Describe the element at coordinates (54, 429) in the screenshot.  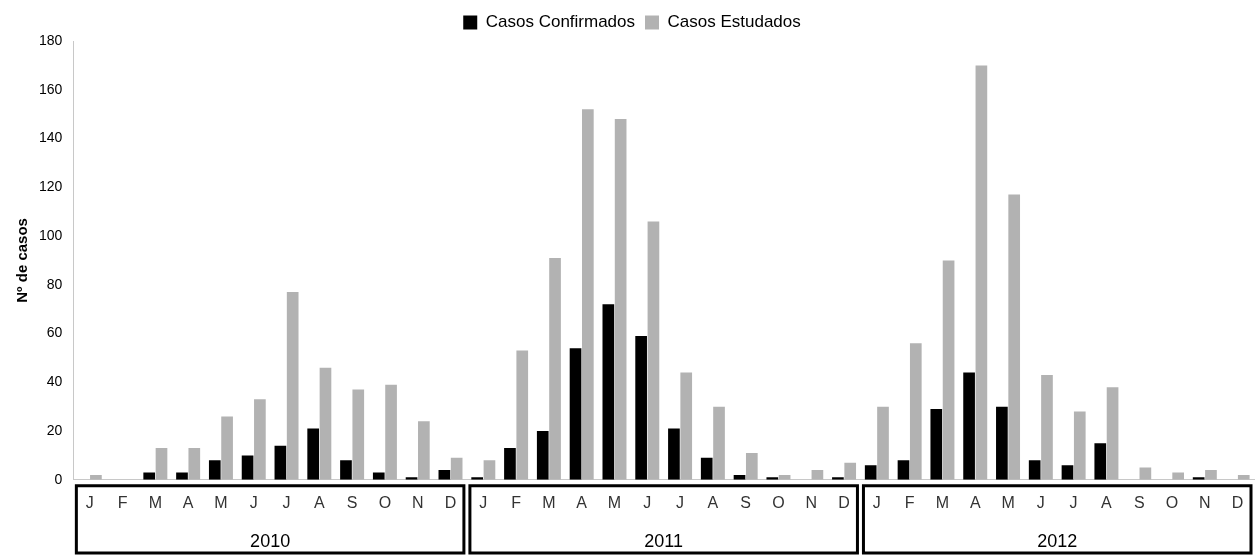
I see `y-tick-label: 20` at that location.